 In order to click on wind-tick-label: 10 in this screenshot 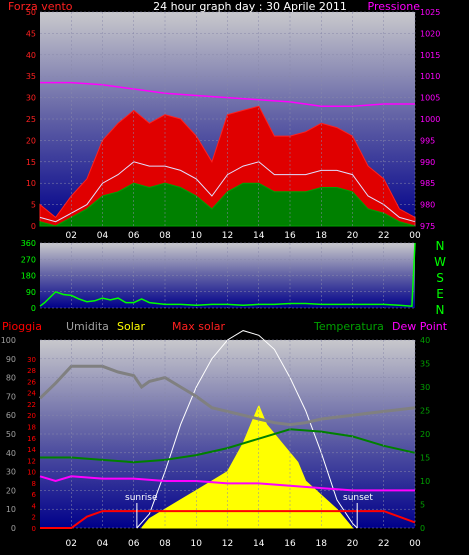, I will do `click(31, 183)`.